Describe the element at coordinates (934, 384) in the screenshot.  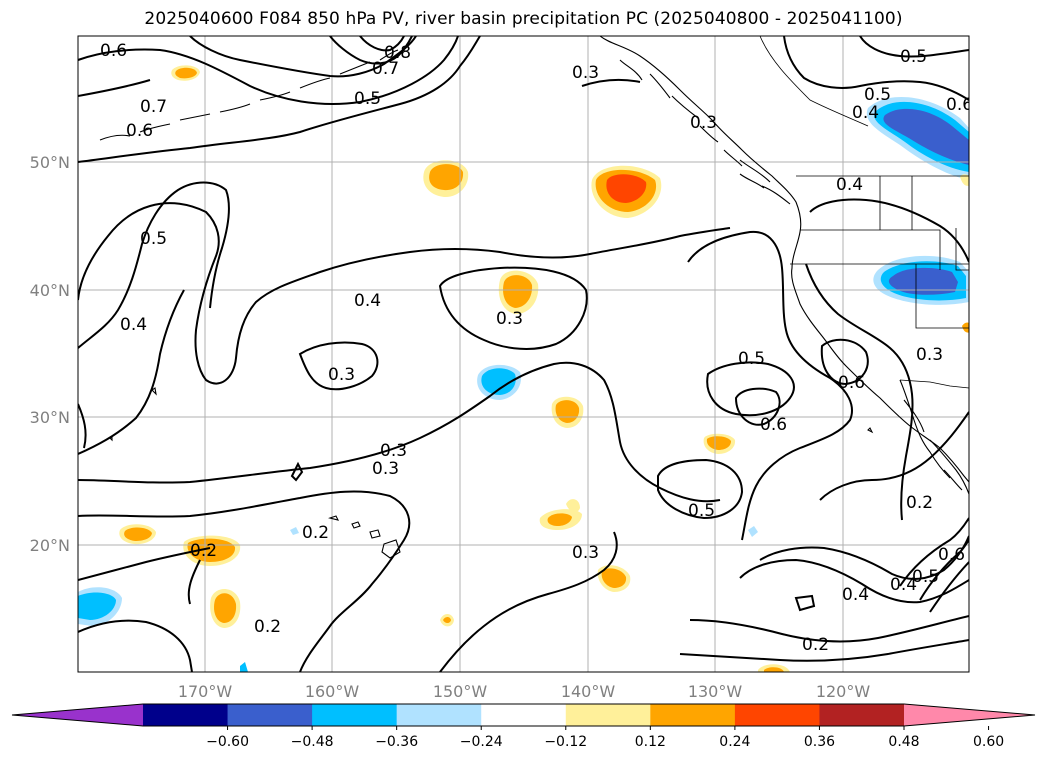
I see `border-us-mexico` at that location.